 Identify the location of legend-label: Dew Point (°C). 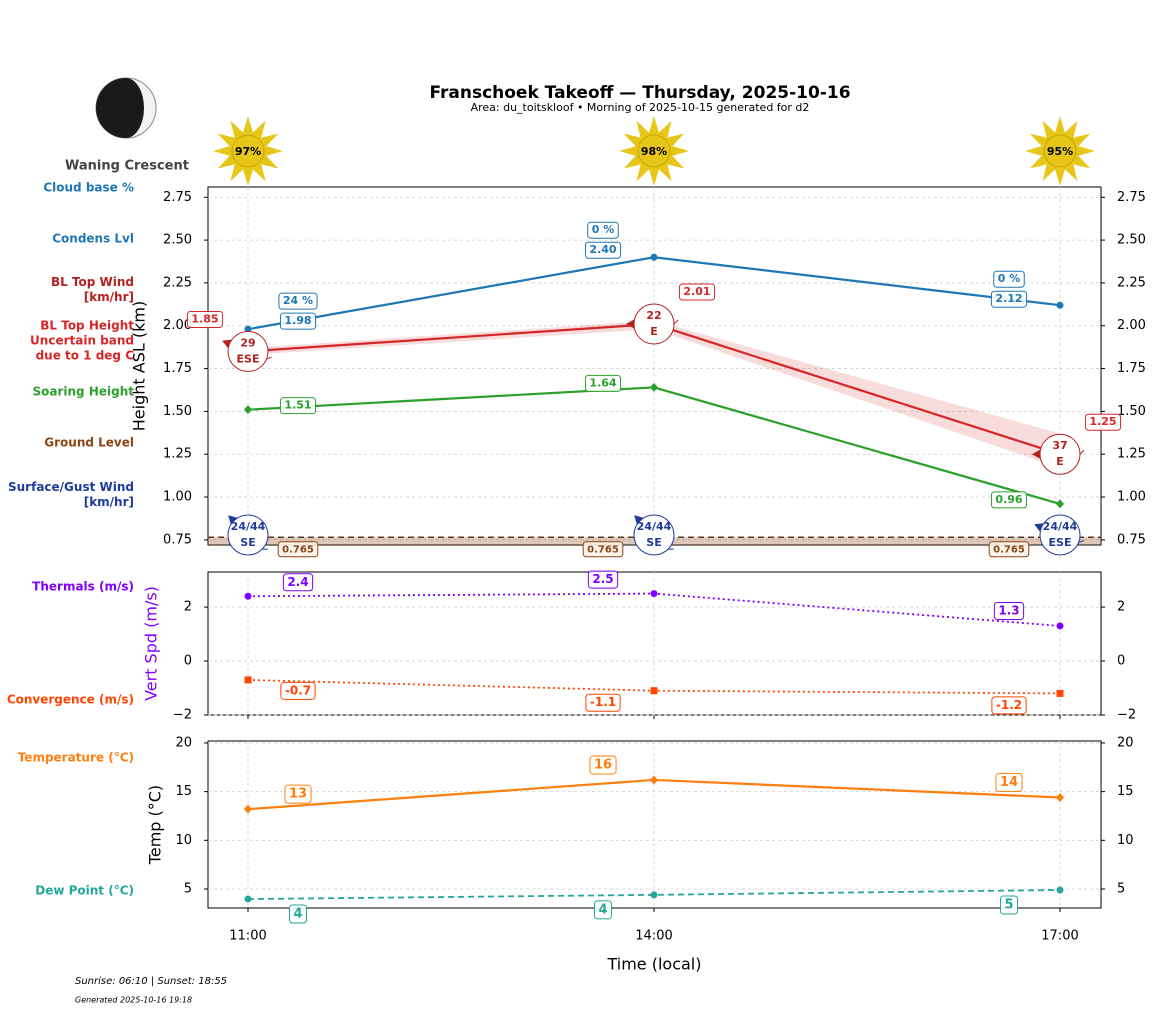
(84, 890).